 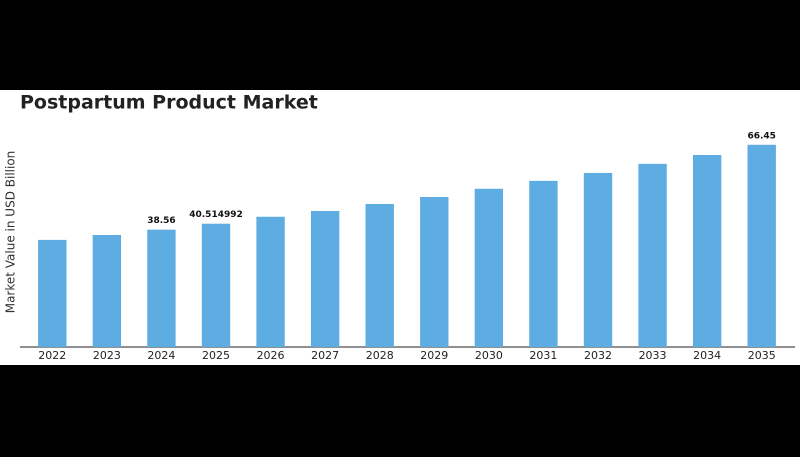 What do you see at coordinates (598, 355) in the screenshot?
I see `x-tick-label: 2032` at bounding box center [598, 355].